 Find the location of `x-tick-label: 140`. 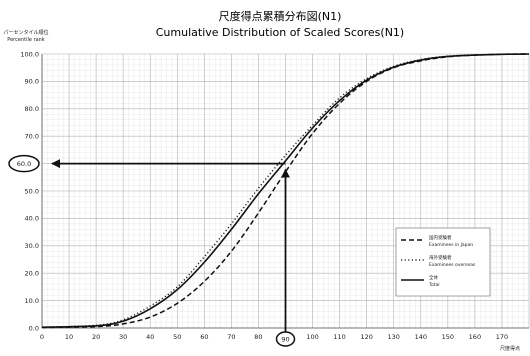

x-tick-label: 140 is located at coordinates (421, 337).